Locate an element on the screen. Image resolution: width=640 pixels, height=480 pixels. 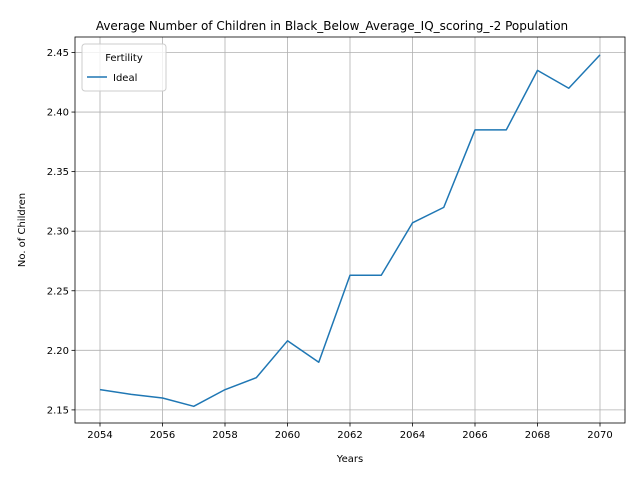
legend: Fertility Ideal is located at coordinates (124, 67).